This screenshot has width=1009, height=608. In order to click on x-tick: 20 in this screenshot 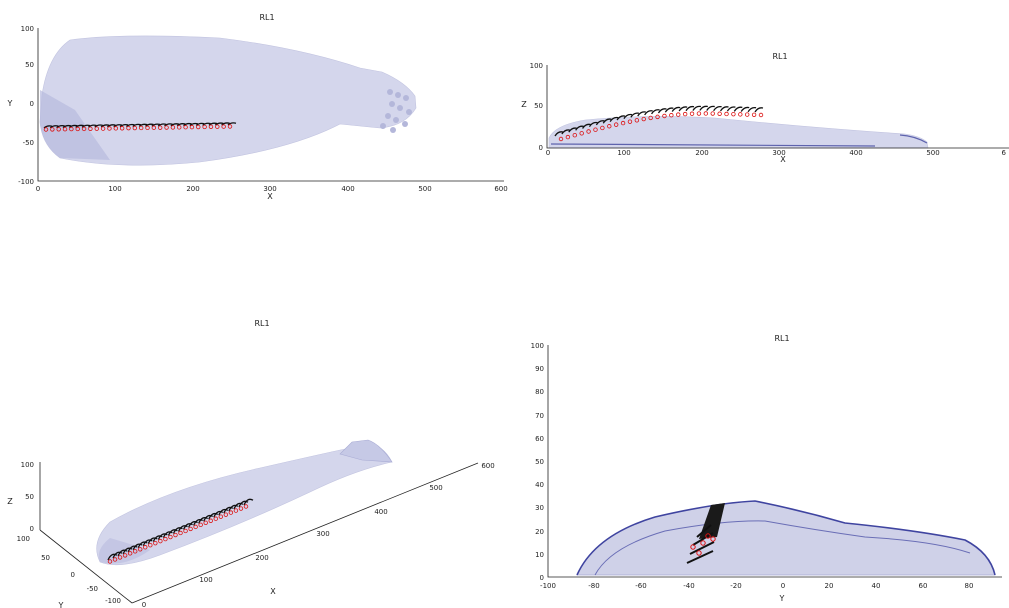, I will do `click(829, 586)`.